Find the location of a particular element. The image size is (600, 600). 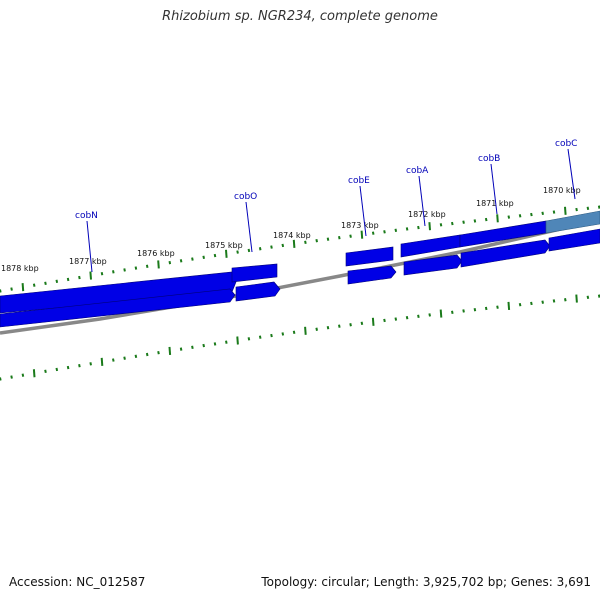

tick-label: 1873 kbp is located at coordinates (360, 225).